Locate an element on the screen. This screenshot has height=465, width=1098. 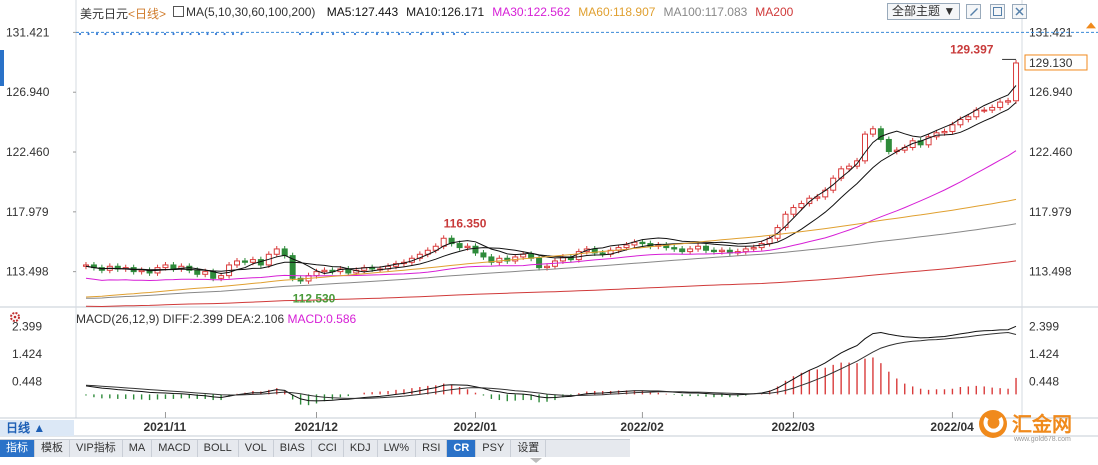
current-price-box is located at coordinates (1056, 62).